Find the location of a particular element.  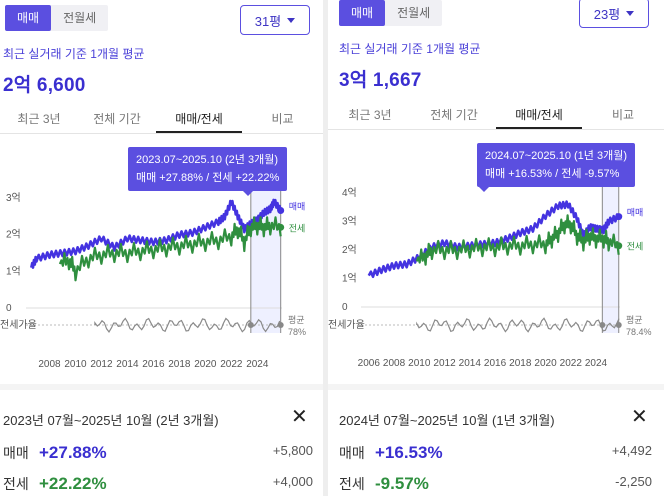

pyeong-dropdown: 31평 is located at coordinates (275, 20).